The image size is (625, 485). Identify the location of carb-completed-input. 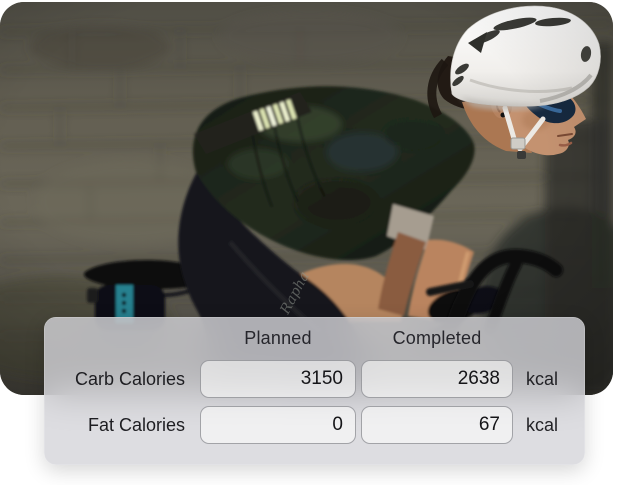
(437, 379).